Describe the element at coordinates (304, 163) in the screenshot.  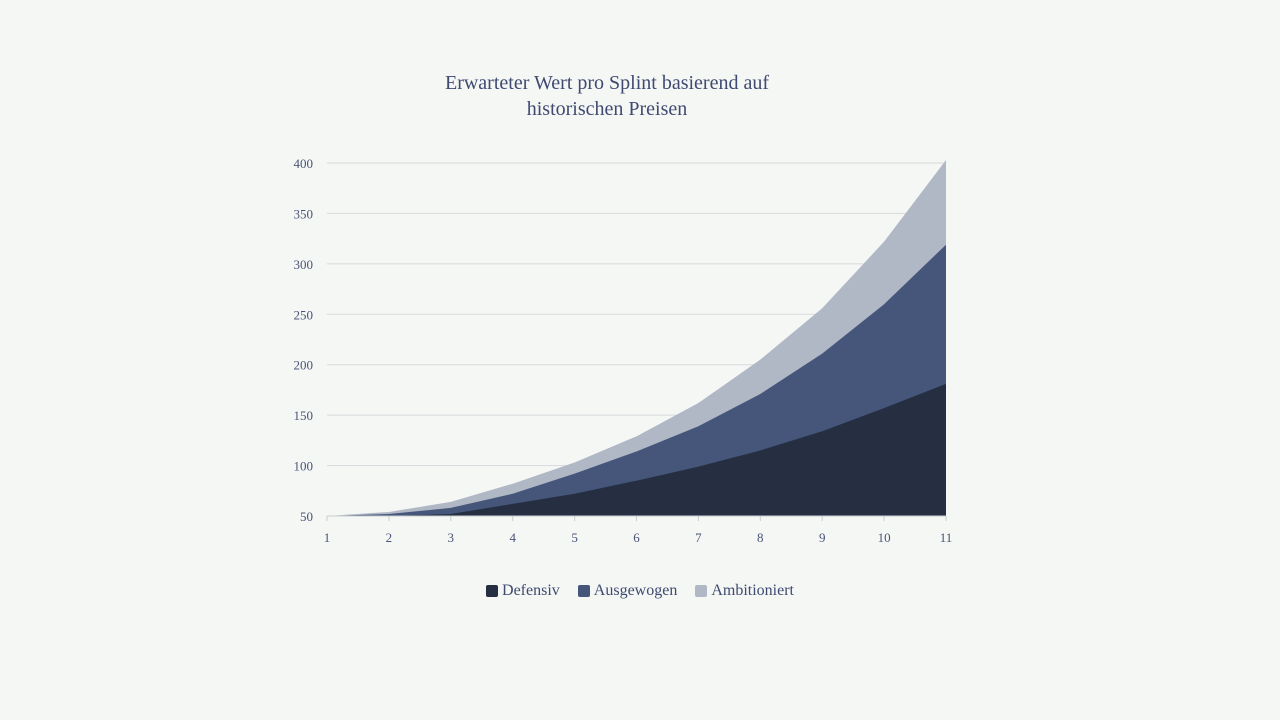
I see `y-tick-label: 400` at that location.